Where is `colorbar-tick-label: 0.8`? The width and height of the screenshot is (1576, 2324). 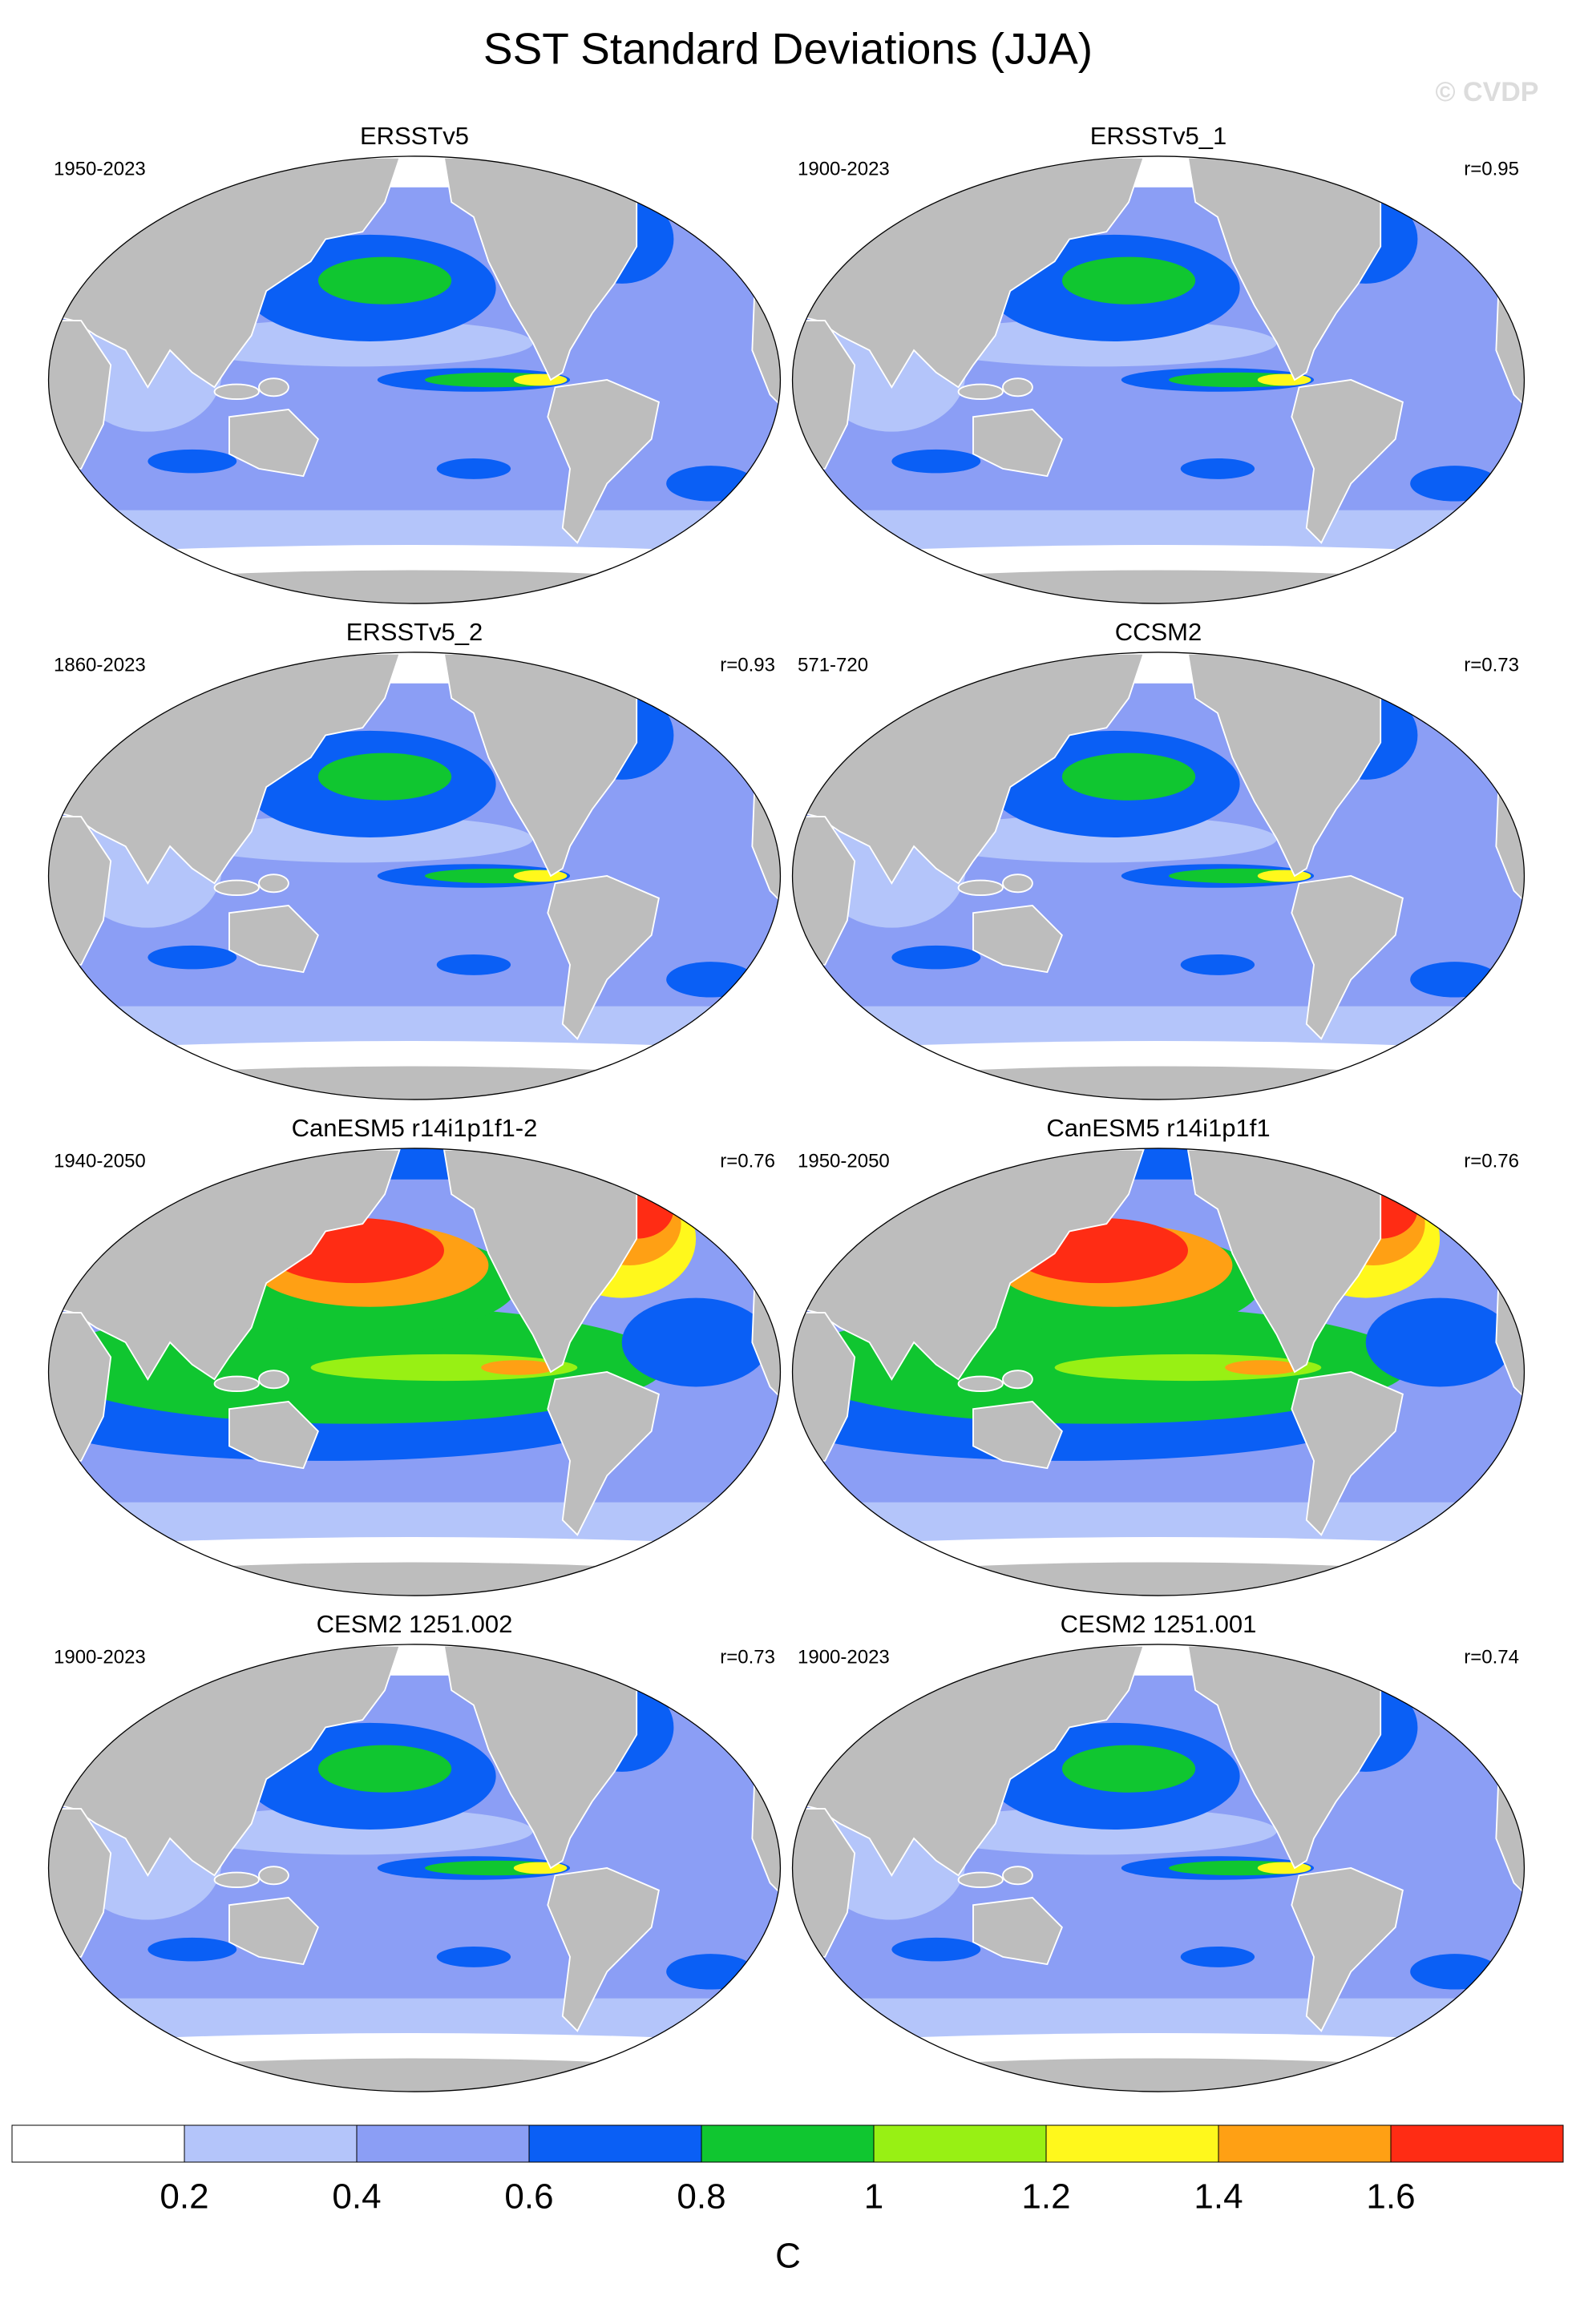 colorbar-tick-label: 0.8 is located at coordinates (701, 2197).